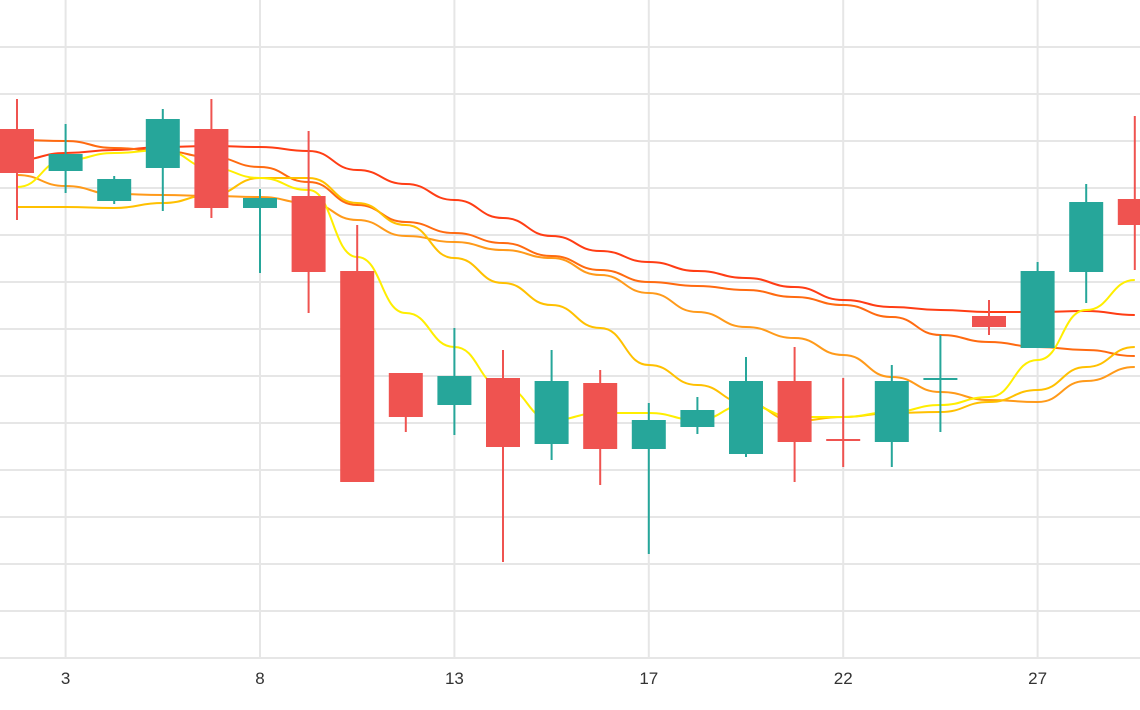  What do you see at coordinates (648, 678) in the screenshot?
I see `x-tick-label: 17` at bounding box center [648, 678].